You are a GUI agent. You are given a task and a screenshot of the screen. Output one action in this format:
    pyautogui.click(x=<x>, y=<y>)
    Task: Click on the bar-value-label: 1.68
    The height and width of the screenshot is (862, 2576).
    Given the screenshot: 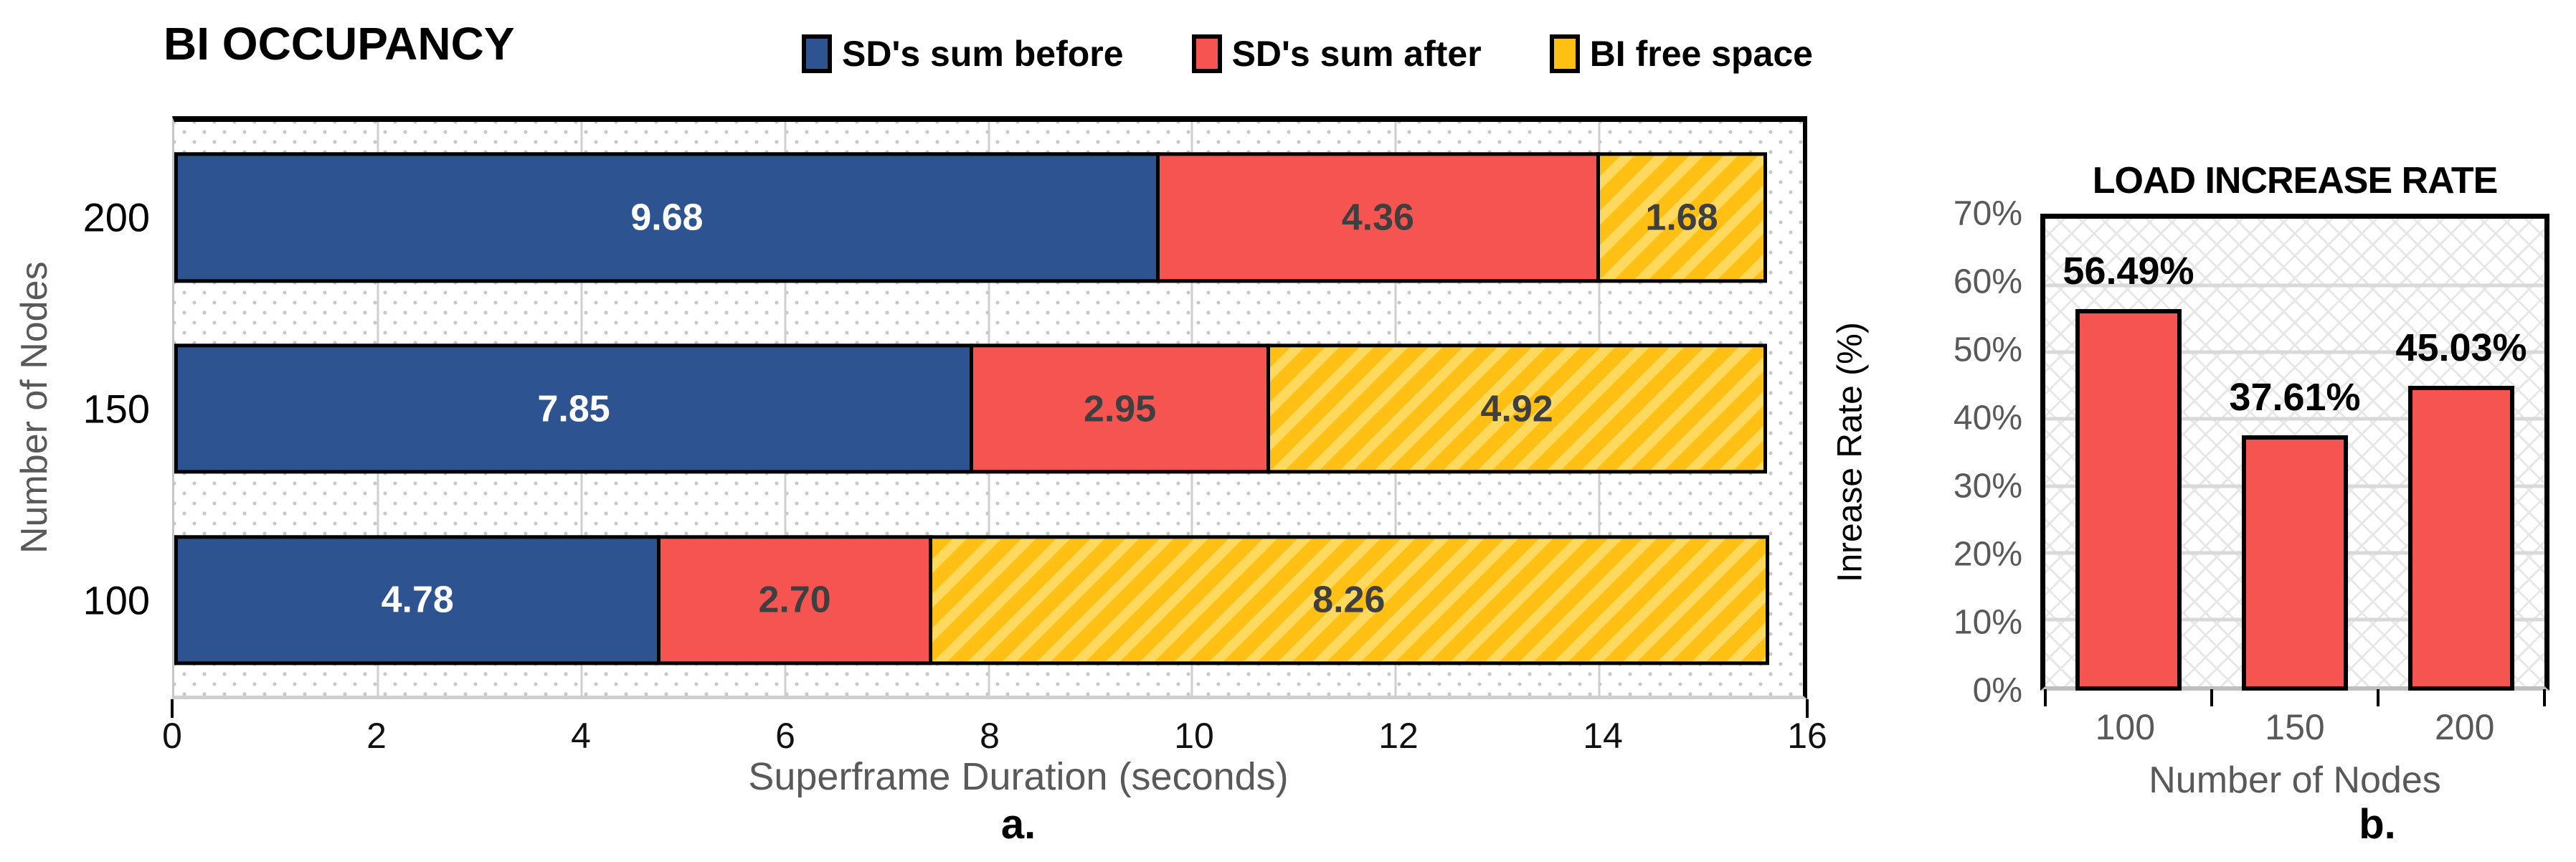 What is the action you would take?
    pyautogui.click(x=1681, y=218)
    